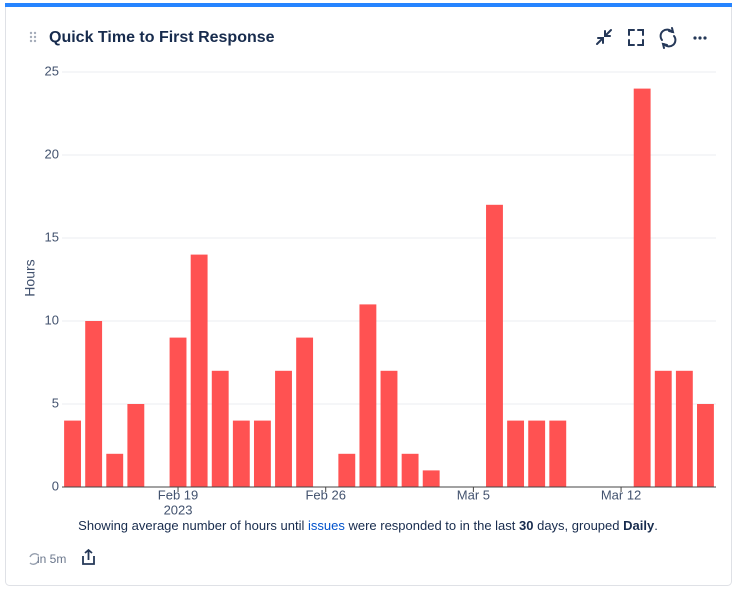 This screenshot has height=591, width=737. Describe the element at coordinates (668, 38) in the screenshot. I see `refresh-icon` at that location.